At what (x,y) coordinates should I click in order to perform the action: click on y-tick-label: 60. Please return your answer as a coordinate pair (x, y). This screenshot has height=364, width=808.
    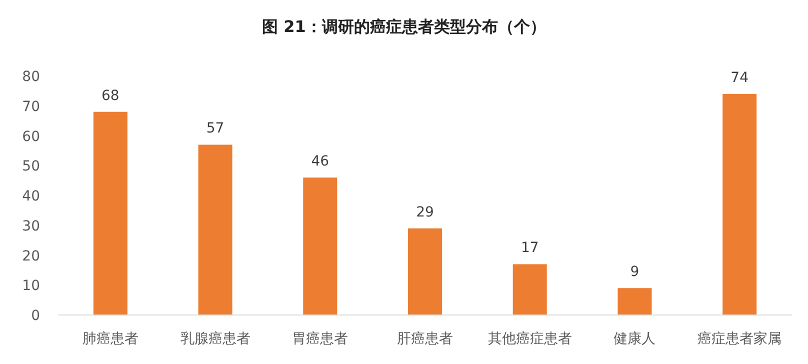
    Looking at the image, I should click on (31, 136).